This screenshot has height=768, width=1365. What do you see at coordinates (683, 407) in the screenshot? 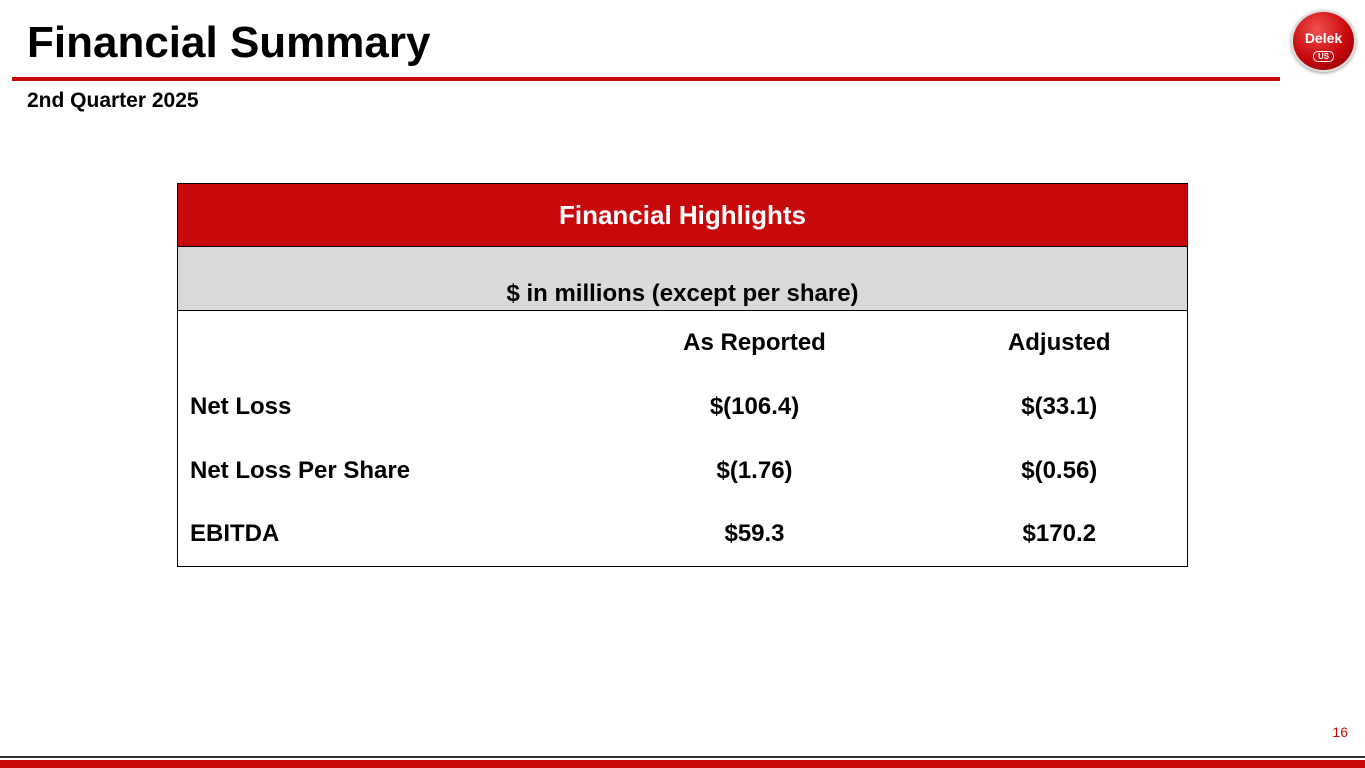
I see `table-row: Net Loss $(106.4) $(33.1)` at bounding box center [683, 407].